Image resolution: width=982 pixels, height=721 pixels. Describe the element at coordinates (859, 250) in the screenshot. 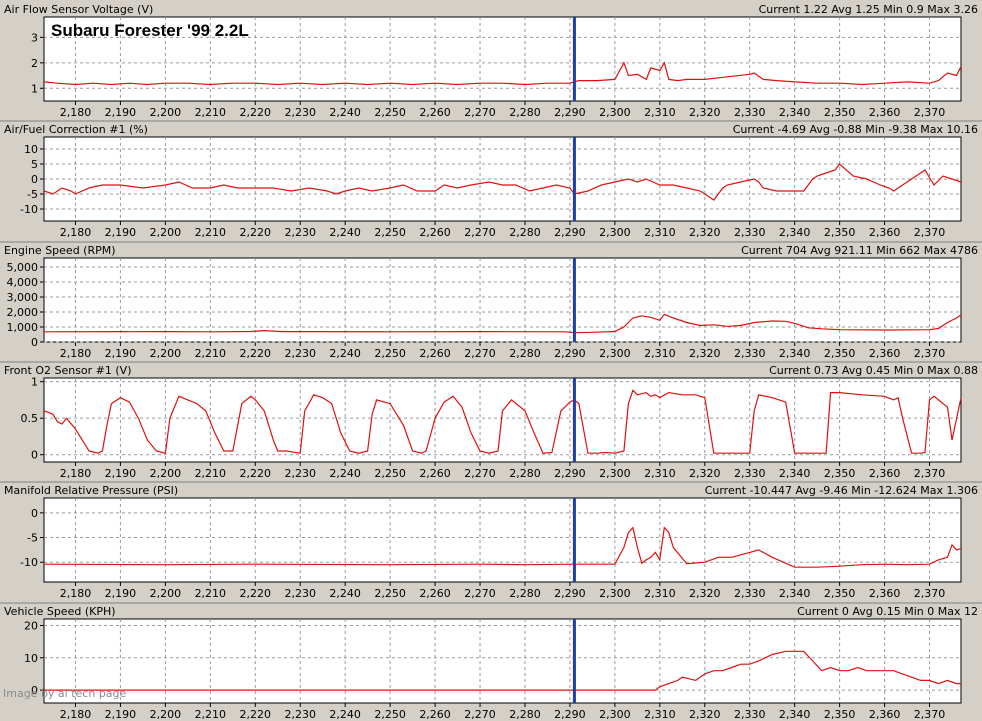

I see `panel-stats: Current 704 Avg 921.11 Min 662 Max 4786` at that location.